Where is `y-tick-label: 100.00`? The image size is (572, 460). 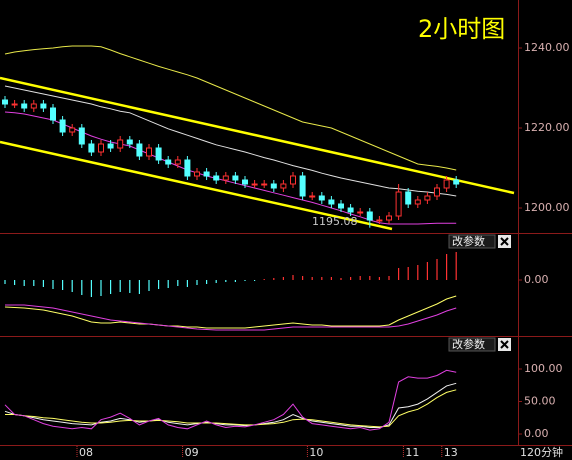 y-tick-label: 100.00 is located at coordinates (543, 368).